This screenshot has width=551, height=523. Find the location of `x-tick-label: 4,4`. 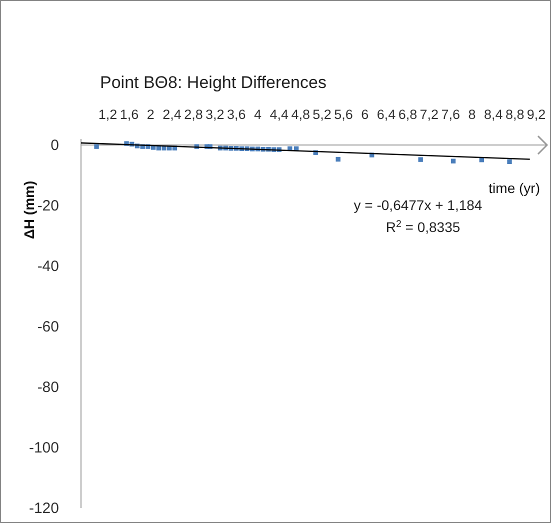

x-tick-label: 4,4 is located at coordinates (280, 114).